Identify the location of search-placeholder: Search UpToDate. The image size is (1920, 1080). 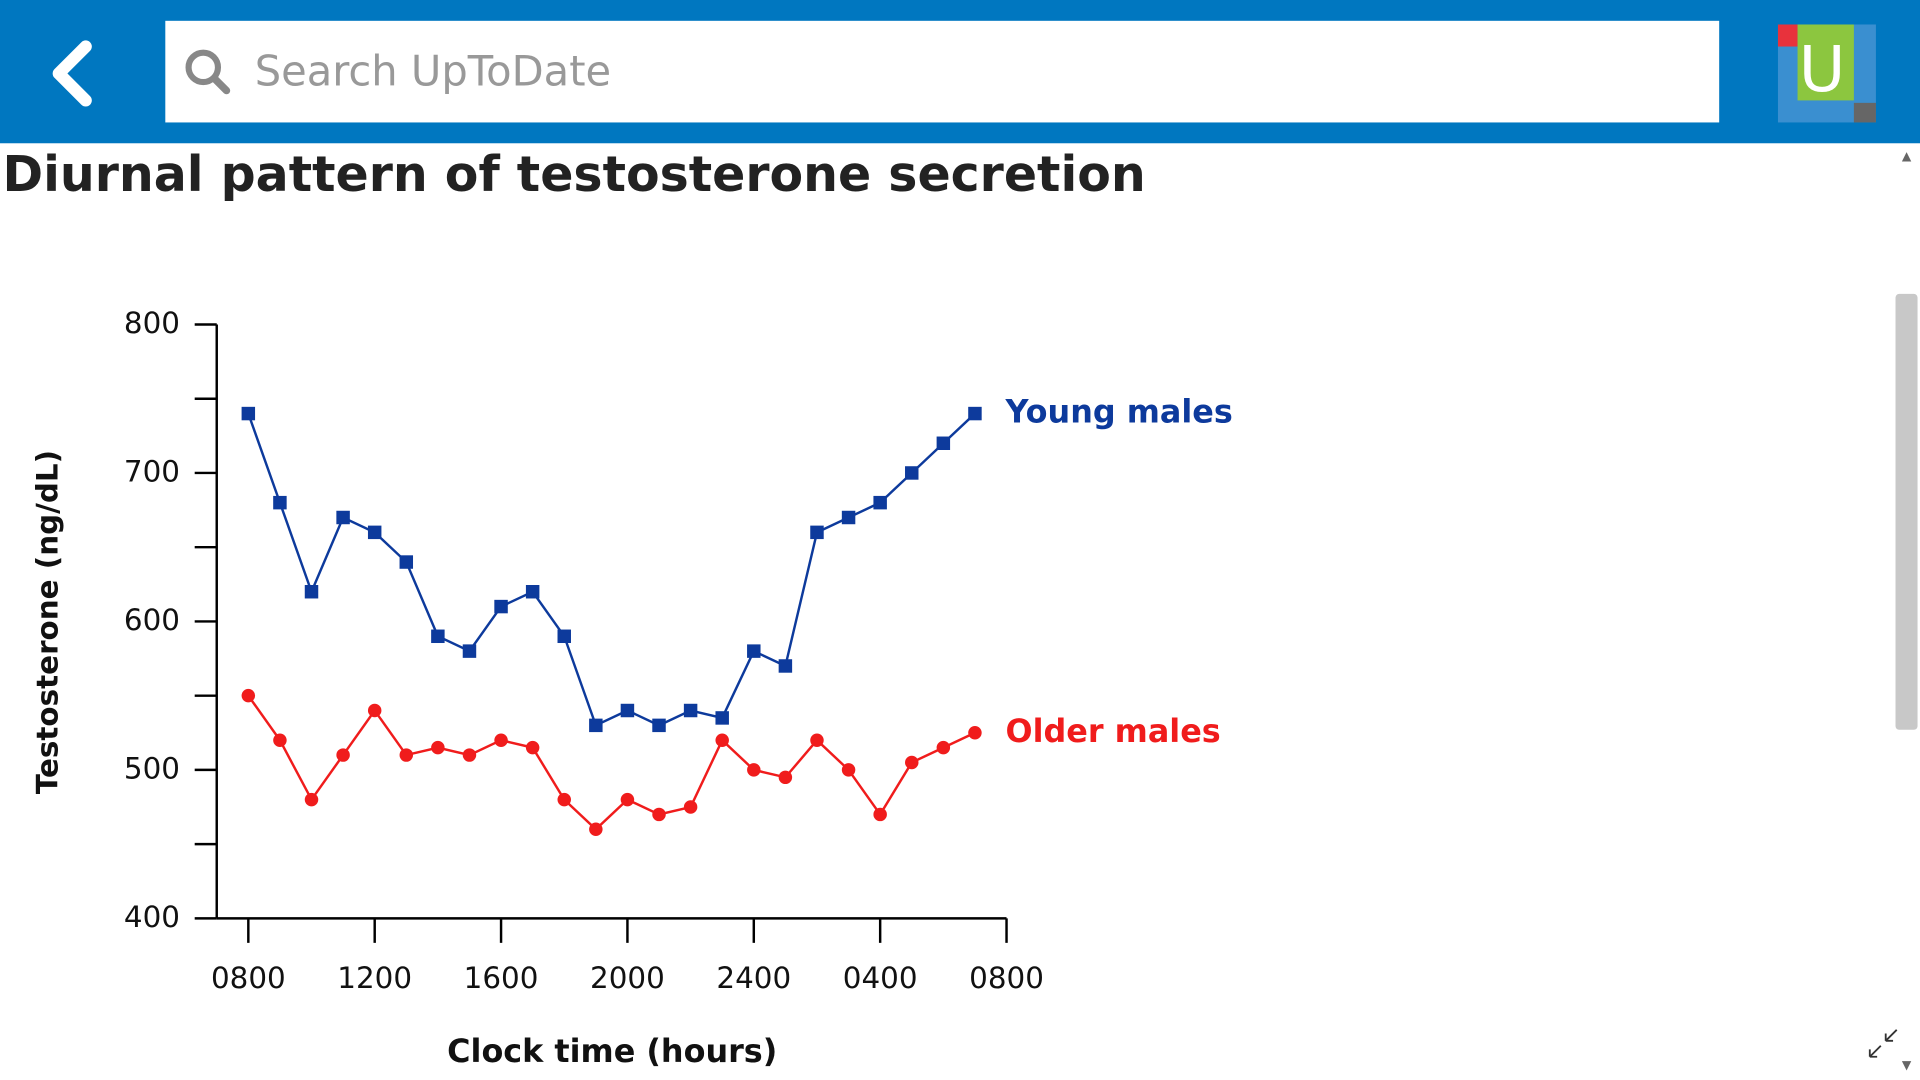
(433, 71).